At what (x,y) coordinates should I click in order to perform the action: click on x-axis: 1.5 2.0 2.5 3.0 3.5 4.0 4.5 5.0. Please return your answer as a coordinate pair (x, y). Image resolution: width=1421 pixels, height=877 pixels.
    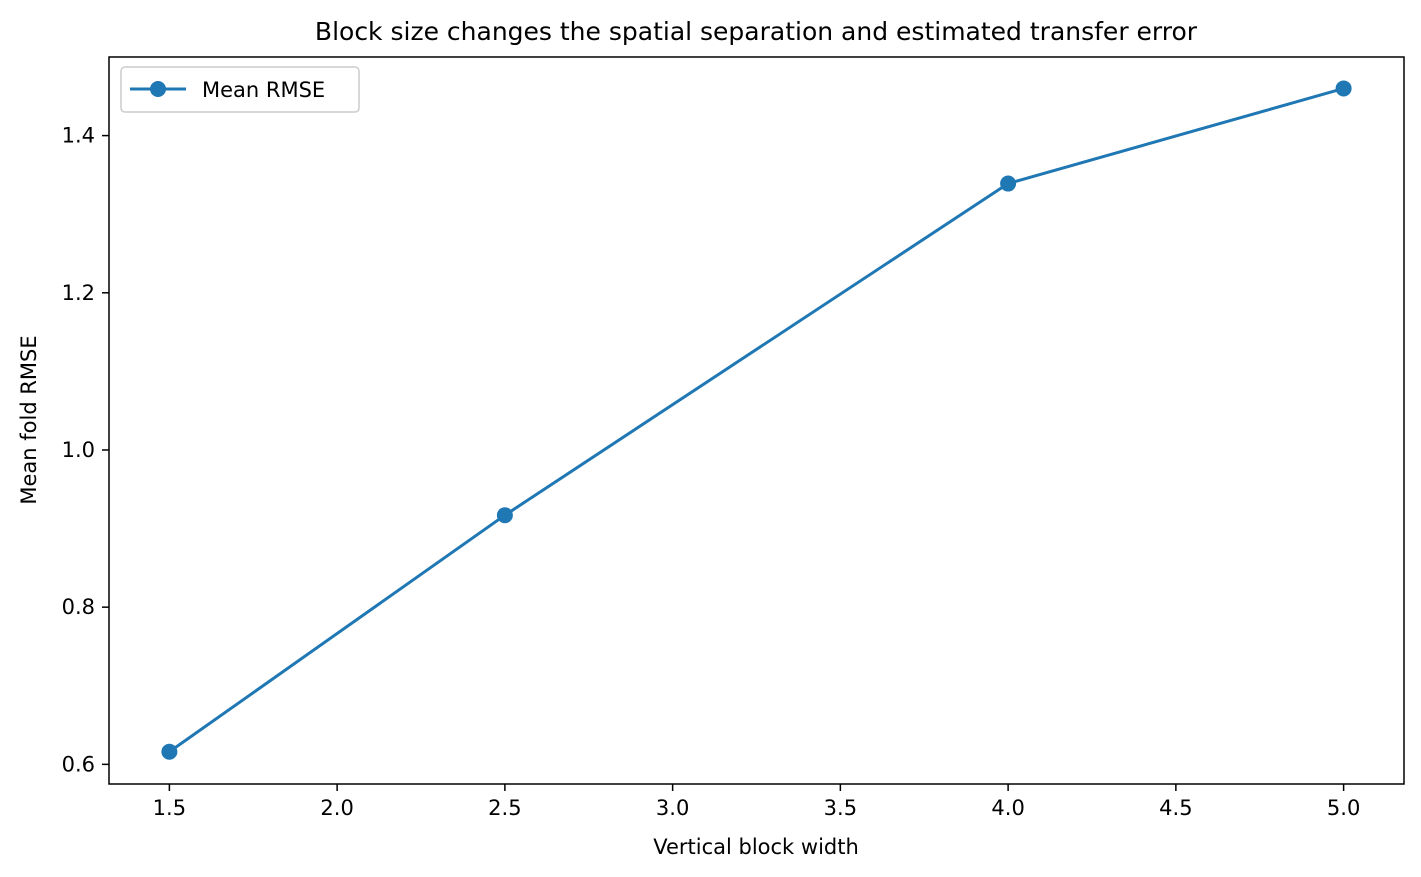
    Looking at the image, I should click on (756, 802).